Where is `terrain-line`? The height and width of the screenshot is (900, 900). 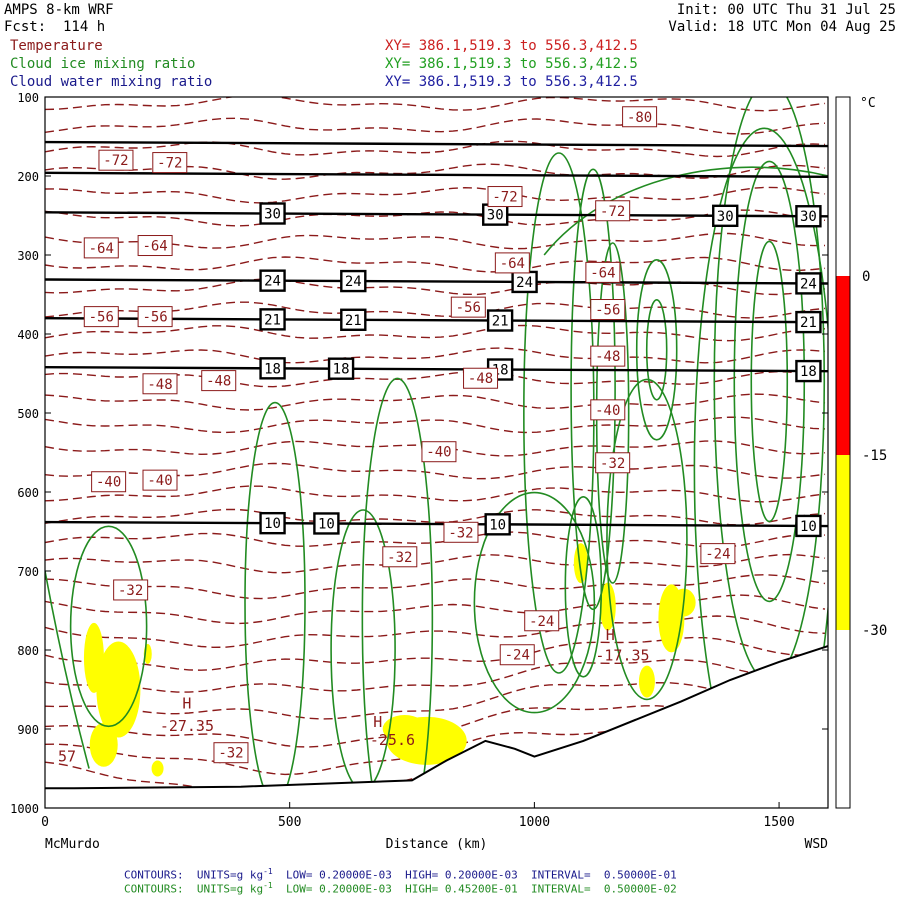
terrain-line is located at coordinates (436, 717).